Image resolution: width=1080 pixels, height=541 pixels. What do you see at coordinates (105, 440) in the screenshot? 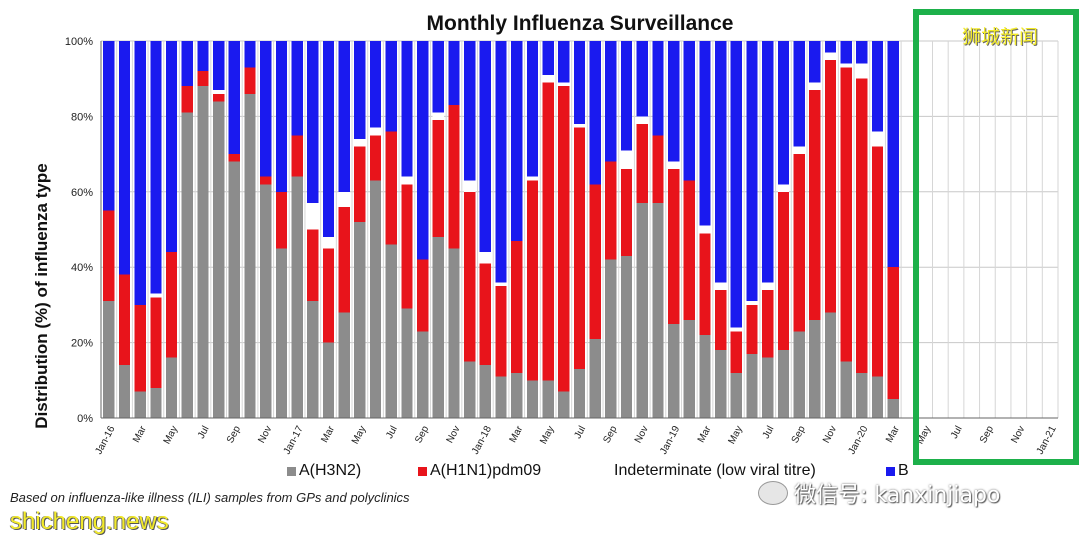
I see `x-tick-label: Jan-16` at bounding box center [105, 440].